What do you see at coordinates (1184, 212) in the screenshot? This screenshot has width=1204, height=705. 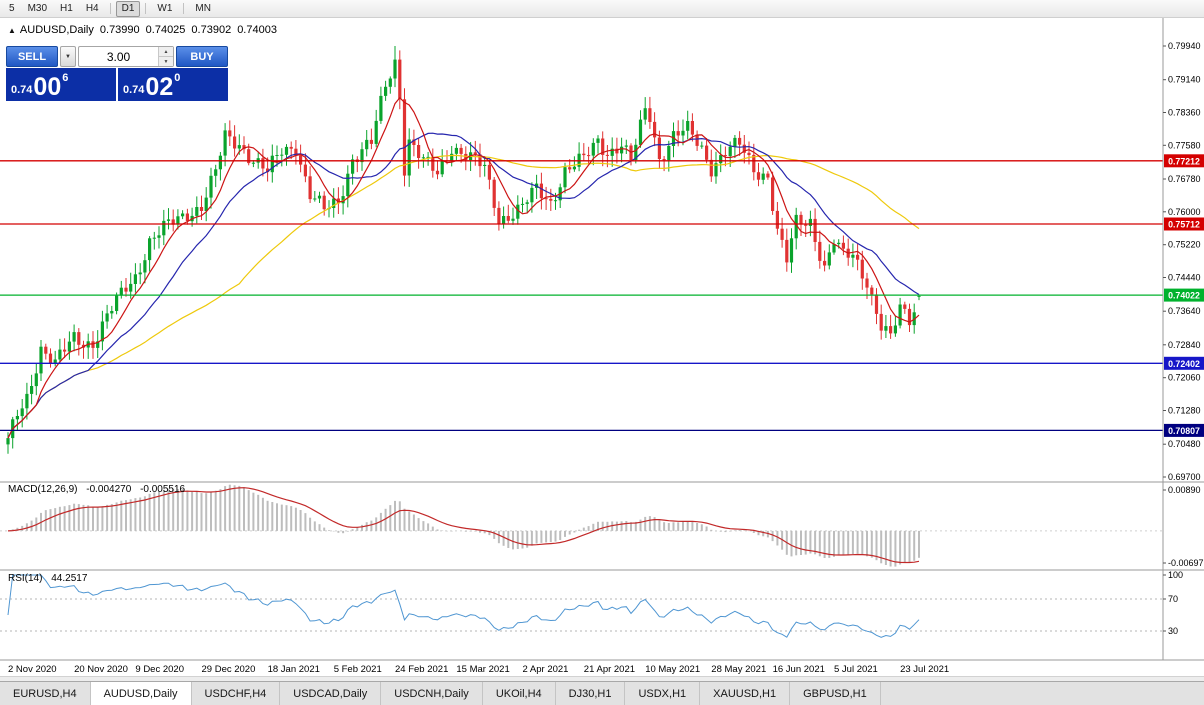 I see `svg-text: 0.76000` at bounding box center [1184, 212].